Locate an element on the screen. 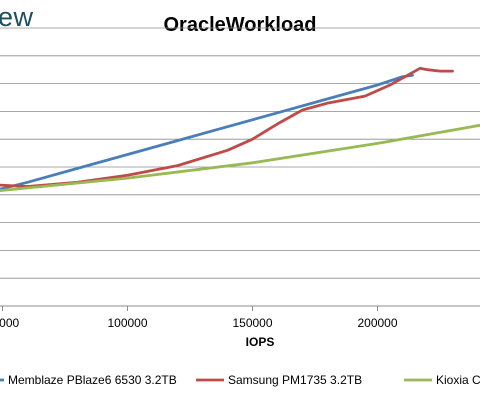  x-axis: 00000 100000 150000 200000 IOPS is located at coordinates (240, 327).